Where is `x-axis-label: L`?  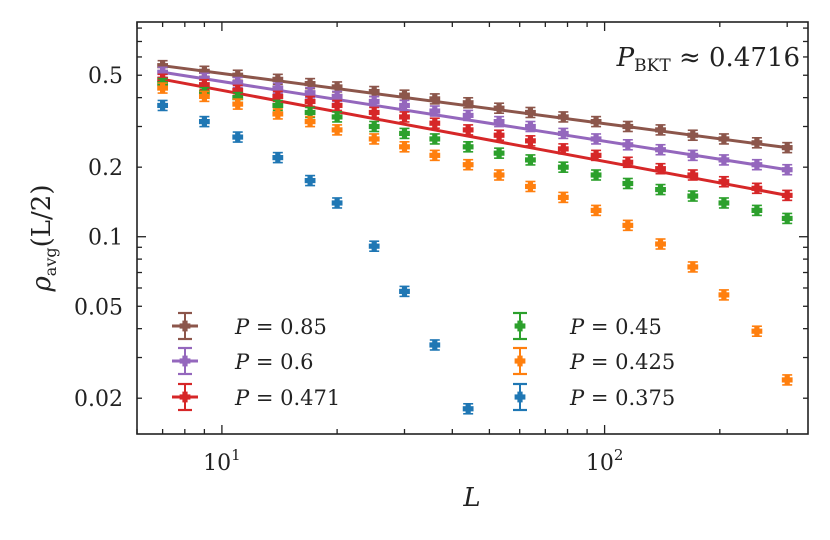 x-axis-label: L is located at coordinates (471, 498).